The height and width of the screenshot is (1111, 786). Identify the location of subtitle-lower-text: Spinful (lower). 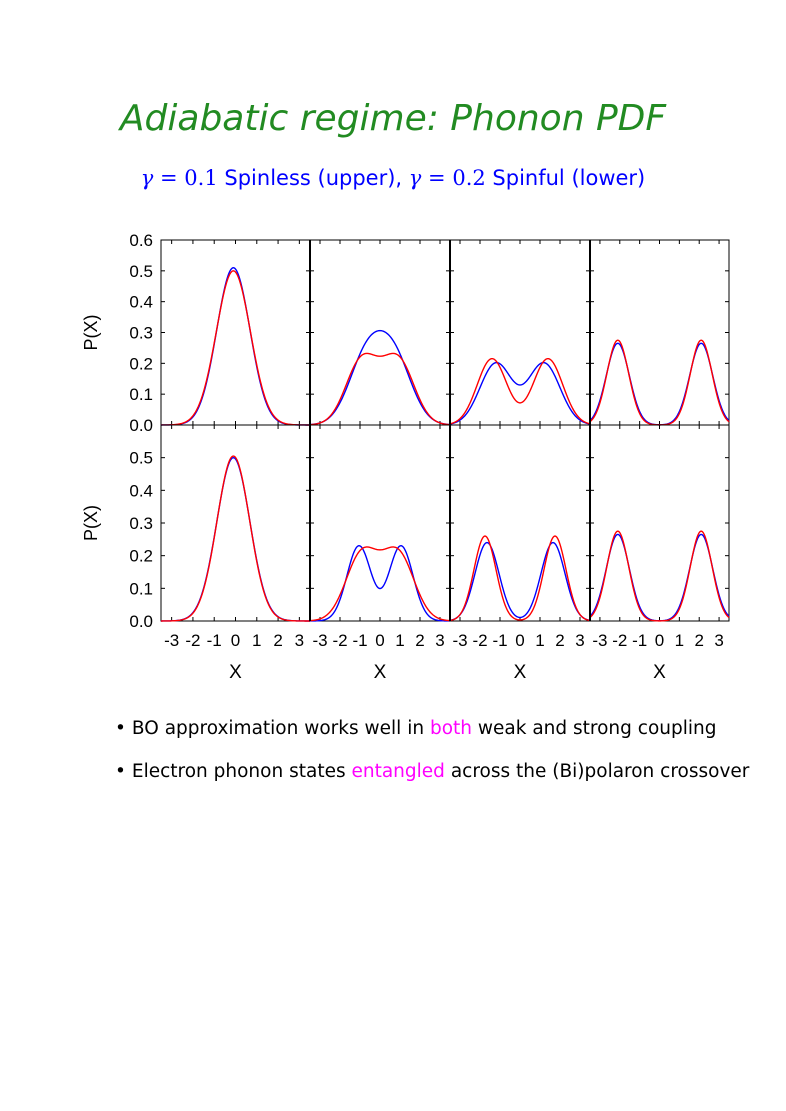
(569, 178).